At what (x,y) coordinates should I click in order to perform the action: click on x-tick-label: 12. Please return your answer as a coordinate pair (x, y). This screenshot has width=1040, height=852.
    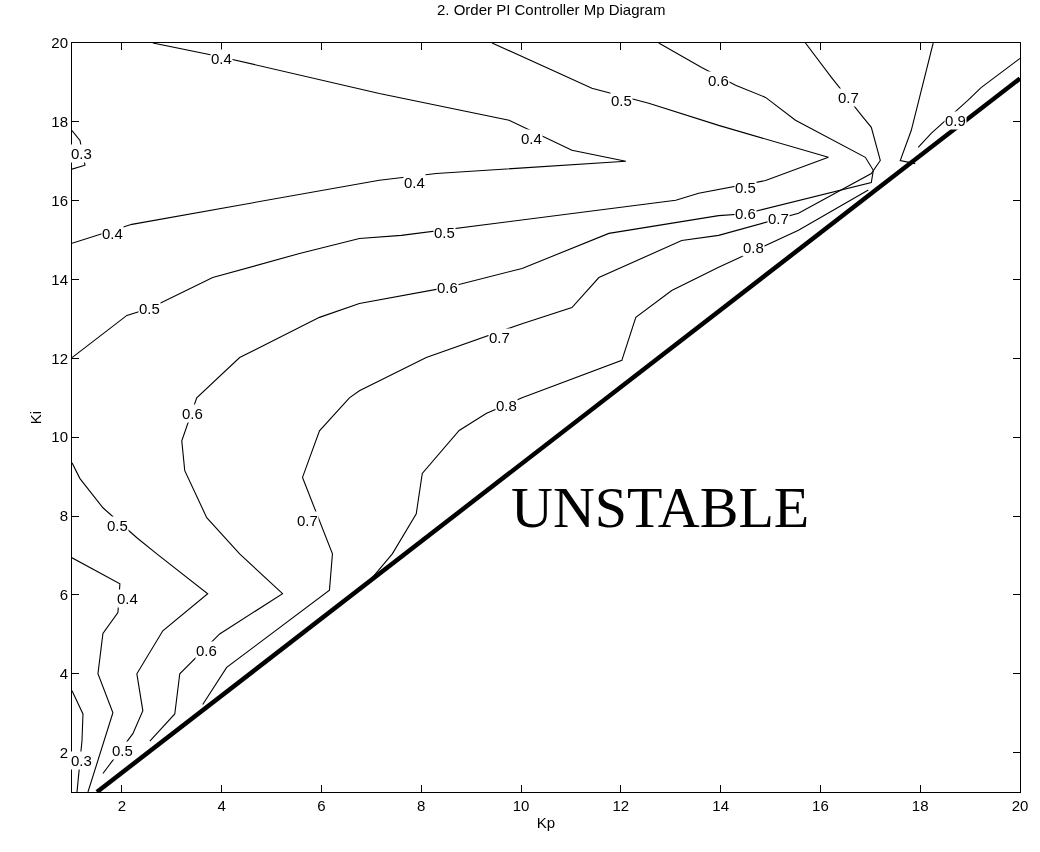
    Looking at the image, I should click on (621, 805).